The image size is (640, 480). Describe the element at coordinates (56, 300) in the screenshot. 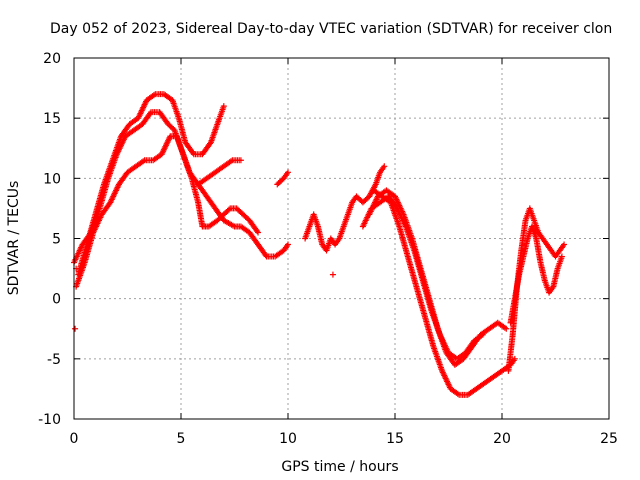

I see `y-tick-label: 0` at that location.